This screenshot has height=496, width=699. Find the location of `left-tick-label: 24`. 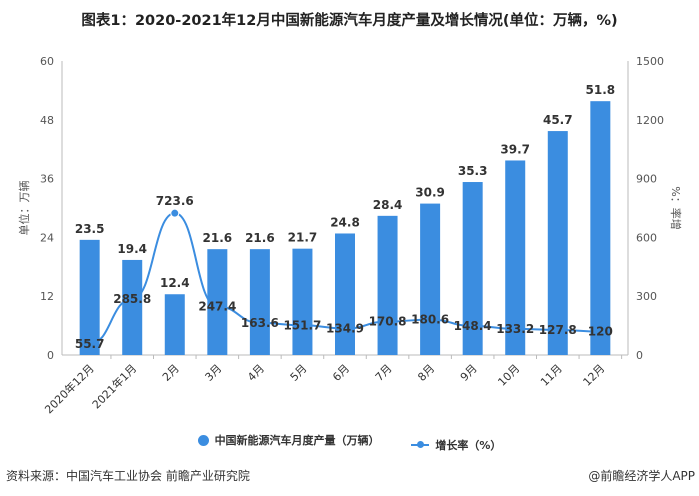

left-tick-label: 24 is located at coordinates (47, 237).